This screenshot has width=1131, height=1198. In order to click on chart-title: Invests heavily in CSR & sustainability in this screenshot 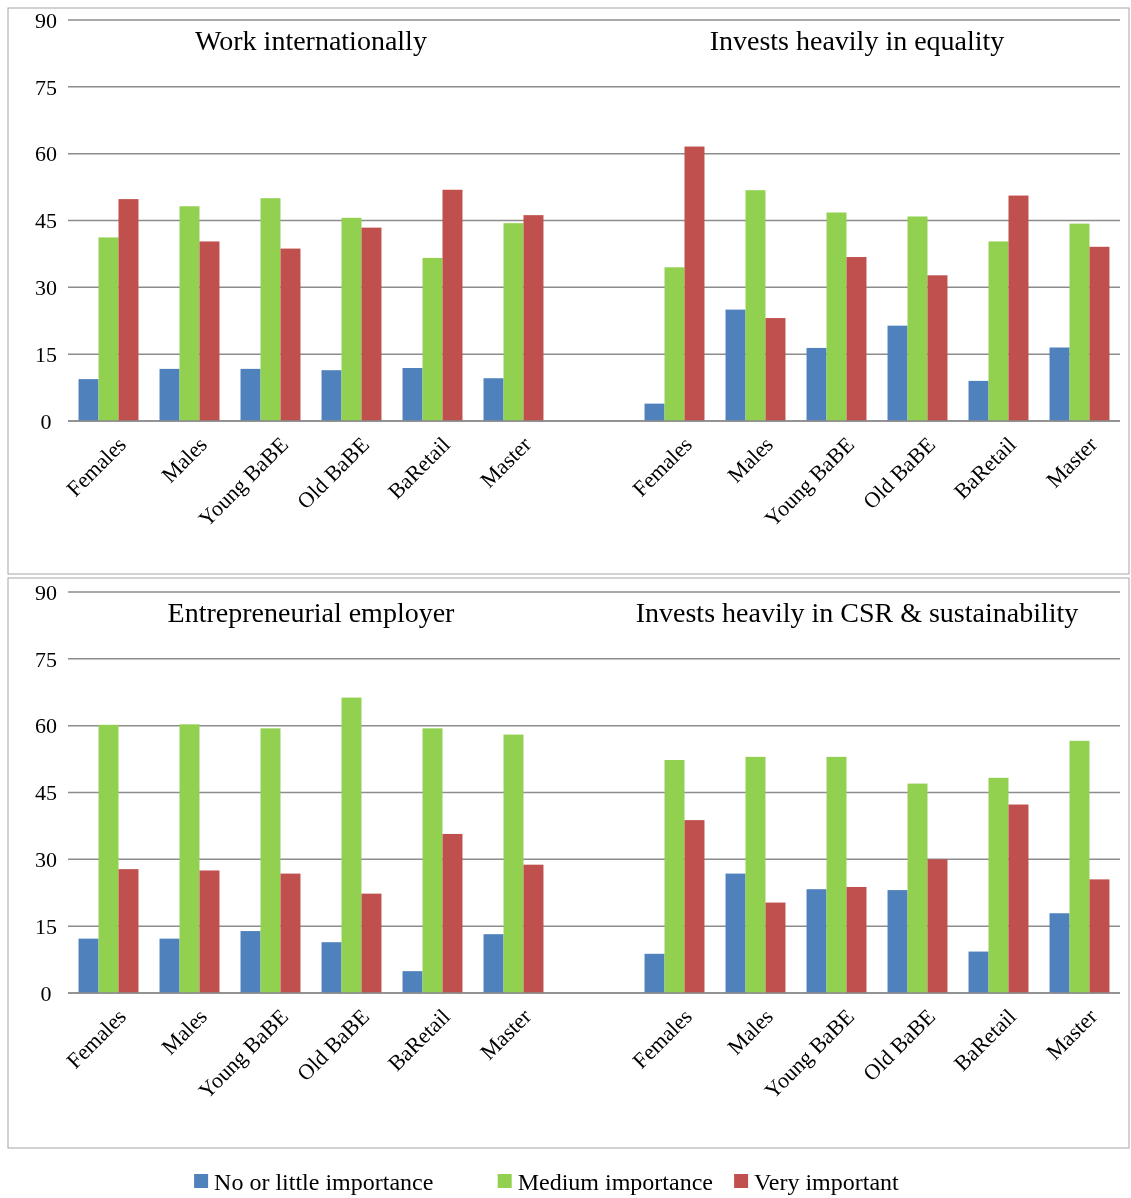, I will do `click(857, 612)`.